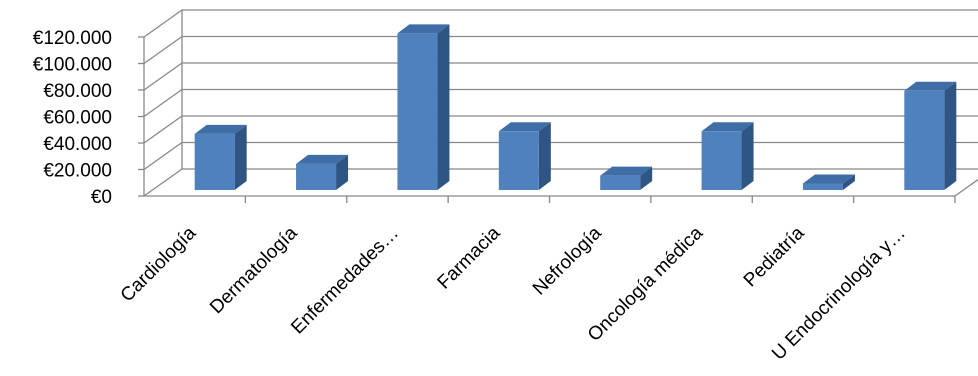 Image resolution: width=978 pixels, height=376 pixels. I want to click on category-label: Nefrología, so click(567, 260).